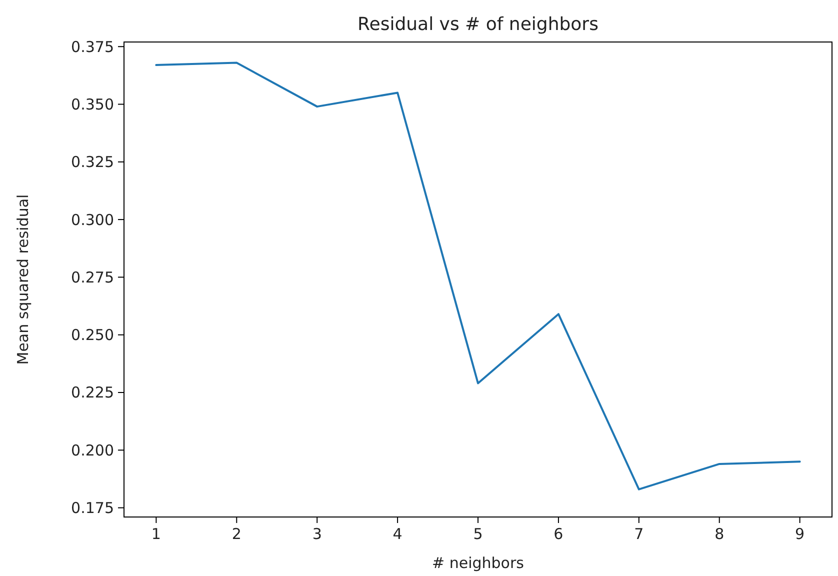 Image resolution: width=838 pixels, height=576 pixels. I want to click on x-tick-label: 9, so click(800, 534).